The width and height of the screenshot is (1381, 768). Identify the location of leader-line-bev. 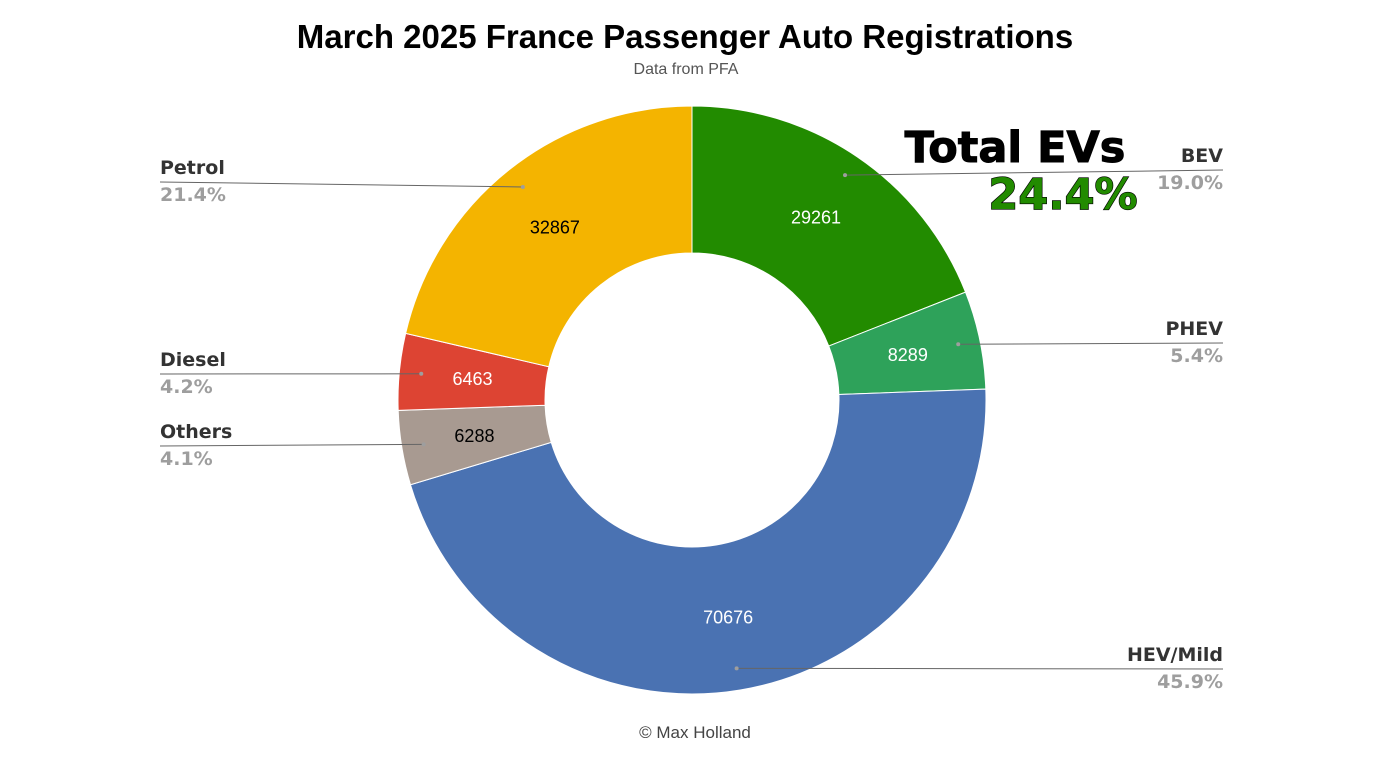
(1034, 172).